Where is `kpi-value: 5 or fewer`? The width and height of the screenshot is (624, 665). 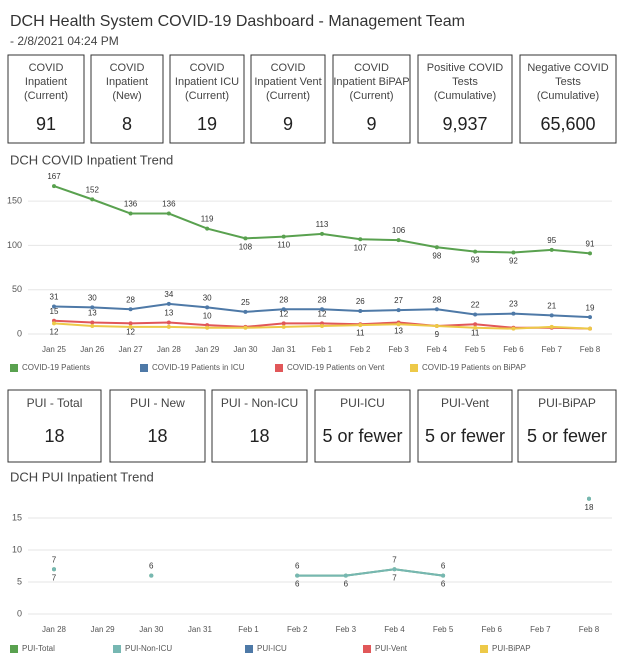
kpi-value: 5 or fewer is located at coordinates (567, 436).